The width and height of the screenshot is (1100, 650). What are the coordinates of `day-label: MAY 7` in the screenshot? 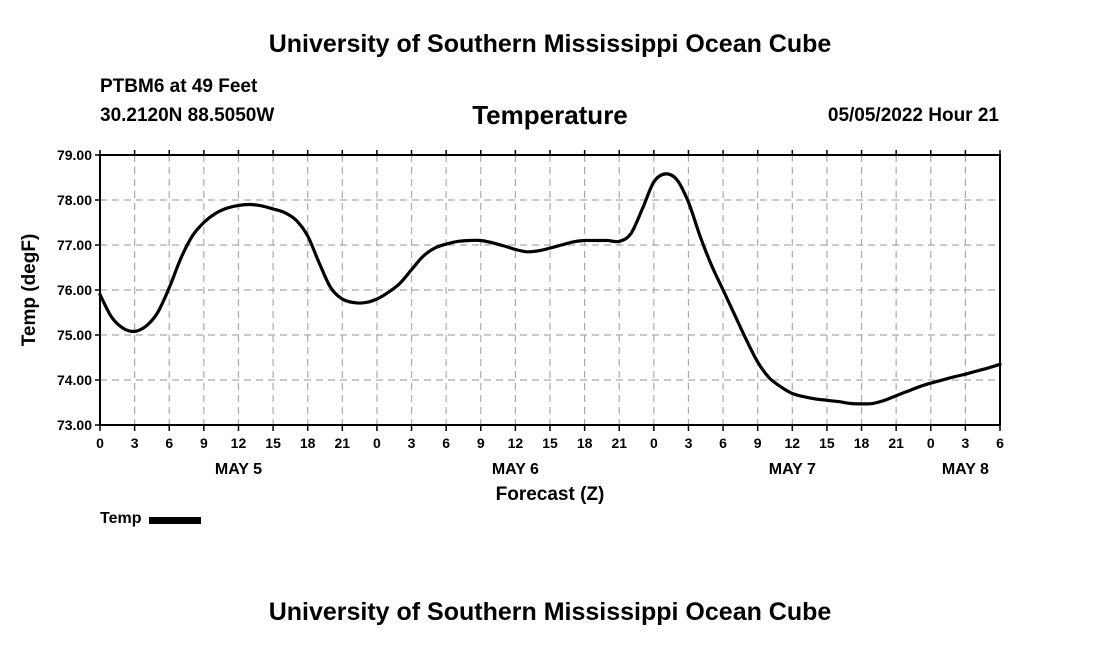 It's located at (792, 469).